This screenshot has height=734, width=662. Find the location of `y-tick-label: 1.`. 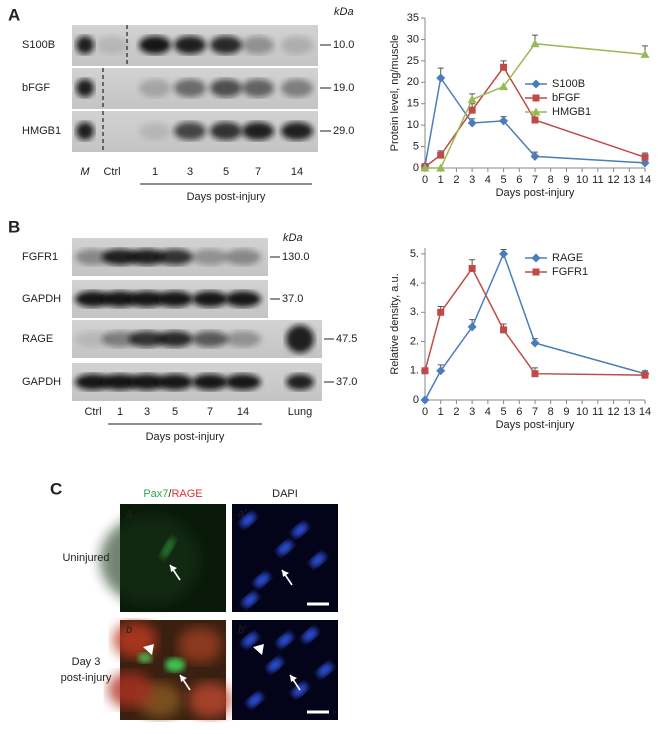

y-tick-label: 1. is located at coordinates (414, 371).